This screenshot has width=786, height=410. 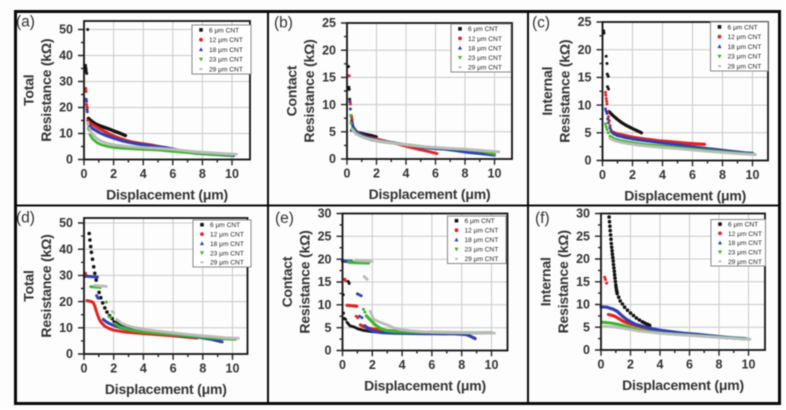 What do you see at coordinates (25, 22) in the screenshot?
I see `svg-text: (a)` at bounding box center [25, 22].